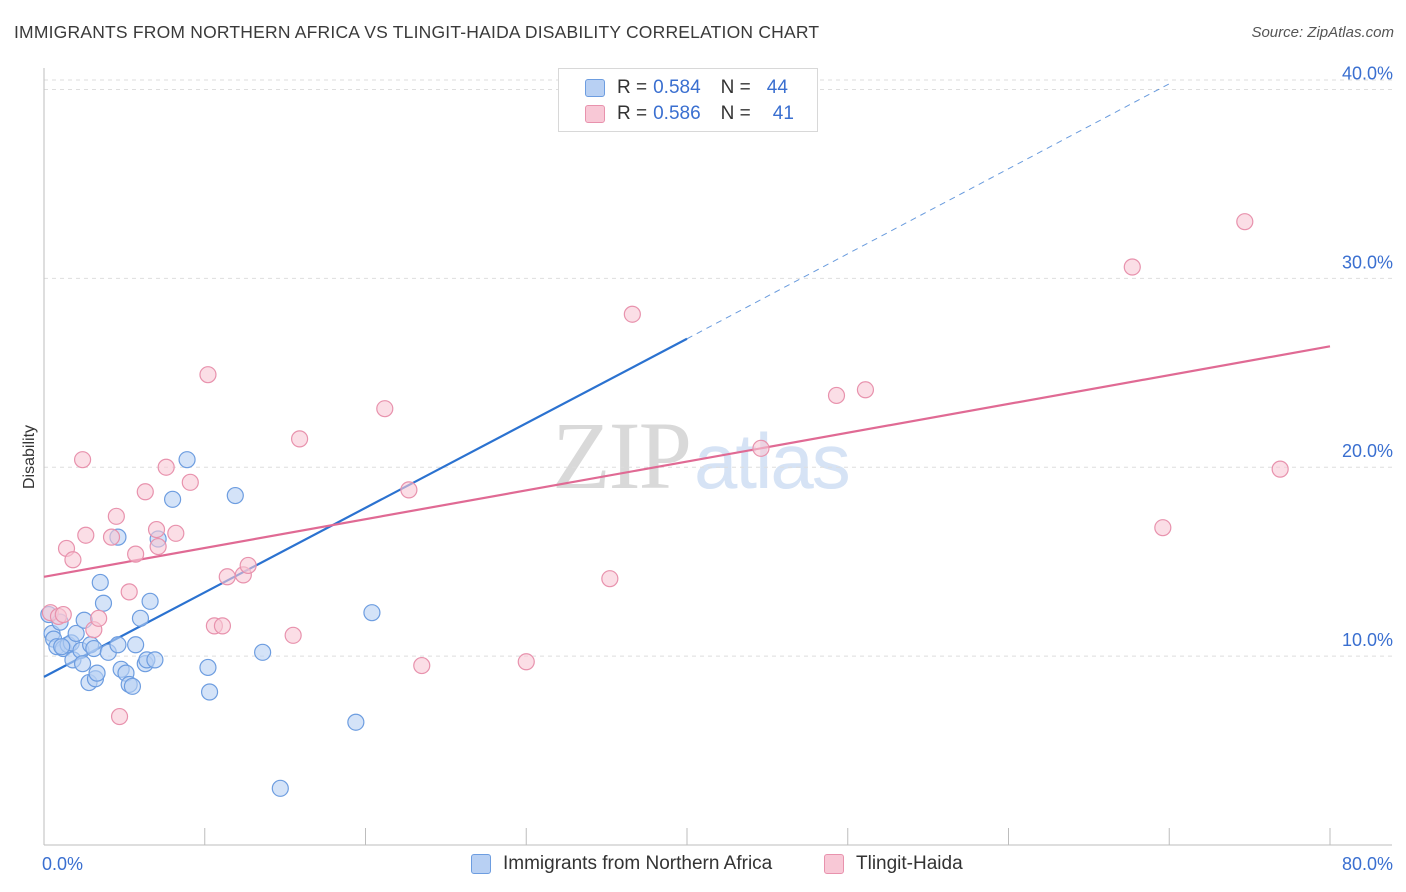  Describe the element at coordinates (1367, 864) in the screenshot. I see `x-tick-label-max: 80.0%` at that location.